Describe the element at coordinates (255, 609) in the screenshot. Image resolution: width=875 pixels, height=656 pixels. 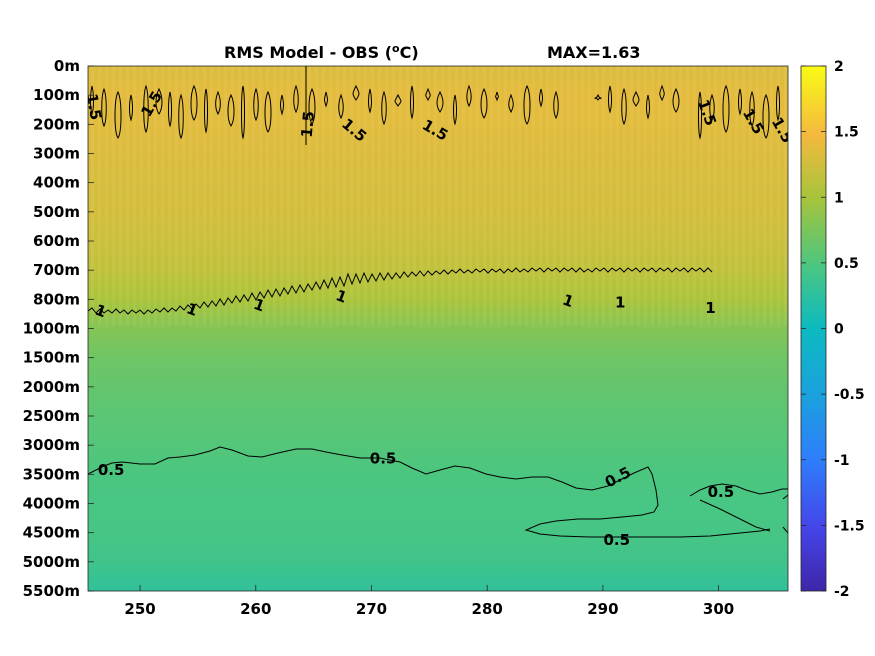
I see `x-tick-label: 260` at that location.